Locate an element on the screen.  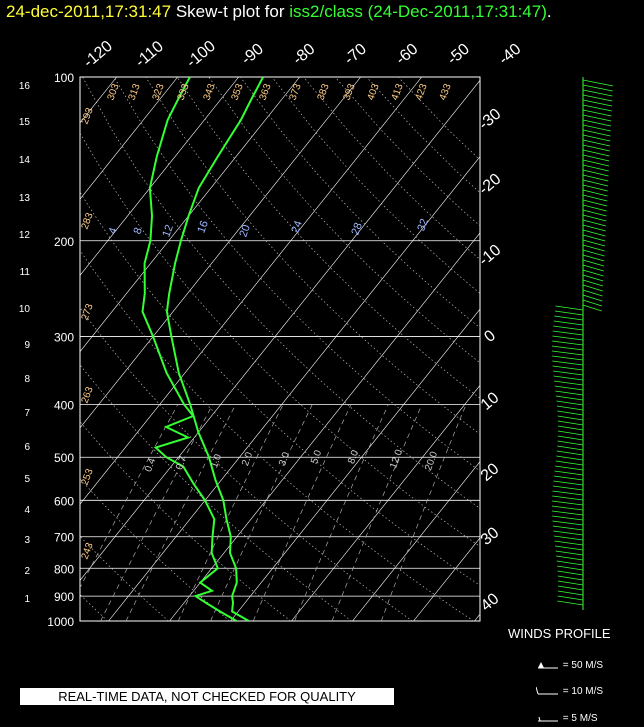
mixing-ratio-lower-label-7: 12.0 is located at coordinates (396, 459).